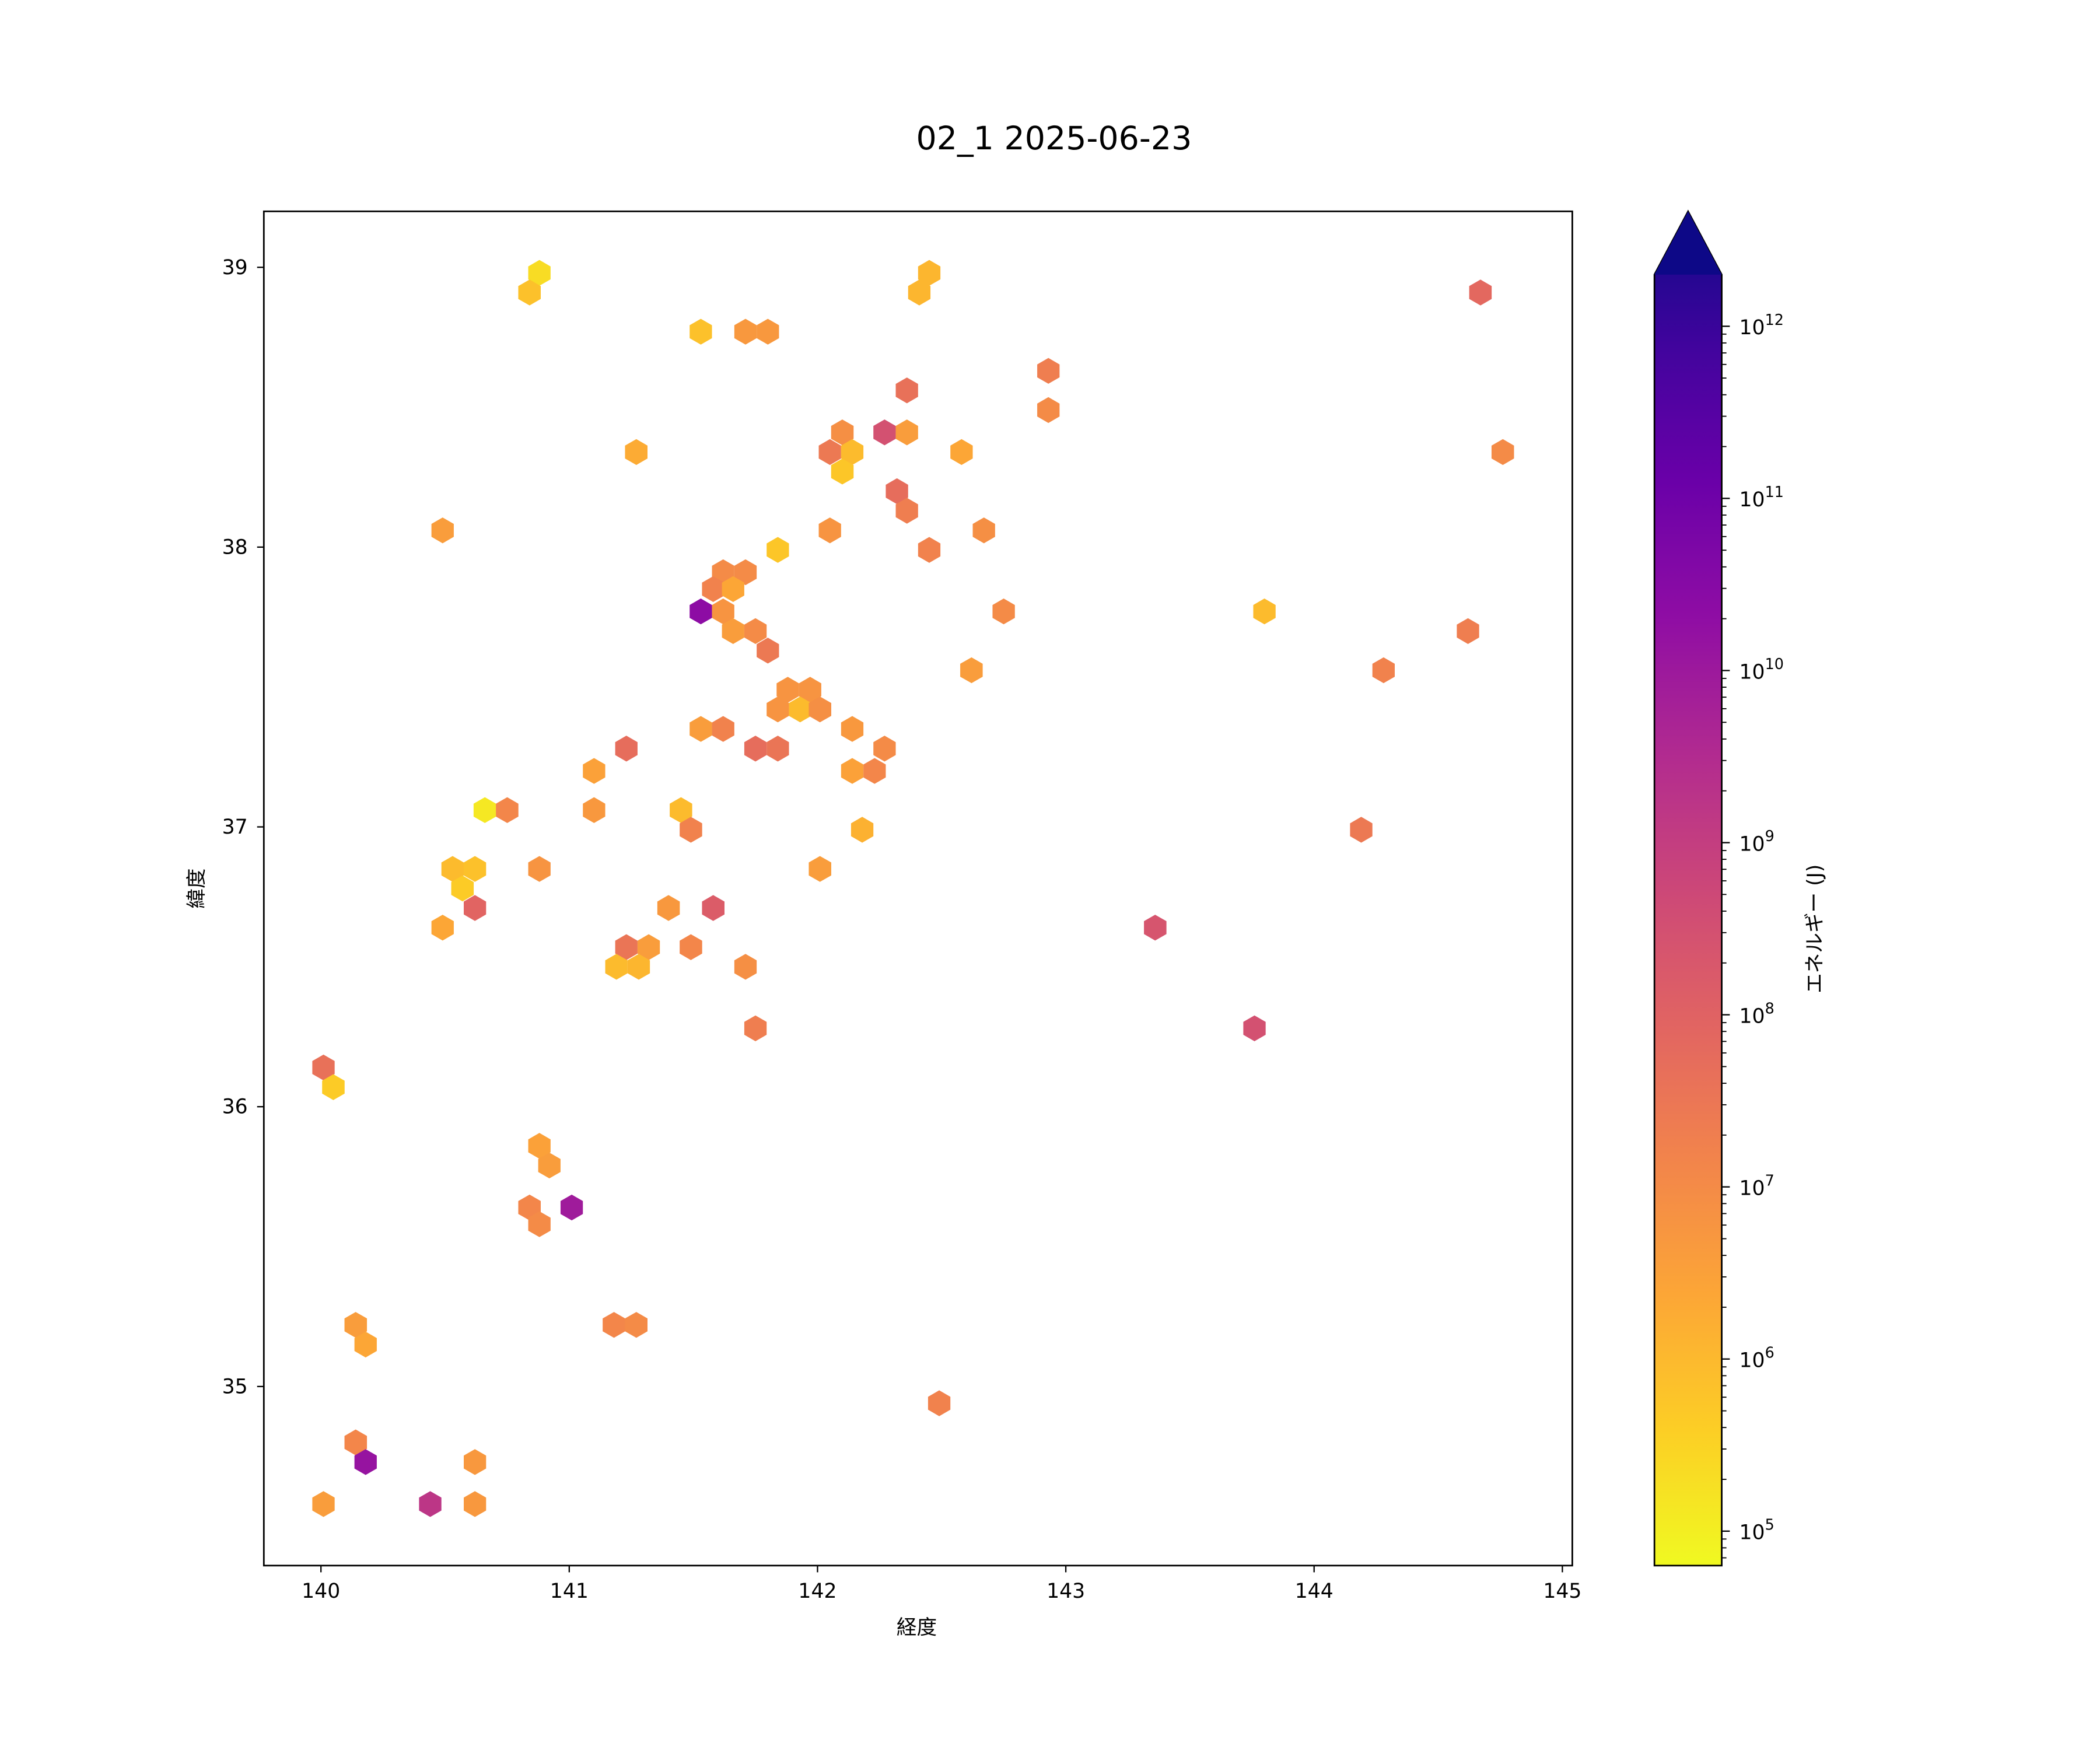  Describe the element at coordinates (235, 267) in the screenshot. I see `y-tick-label: 39` at that location.